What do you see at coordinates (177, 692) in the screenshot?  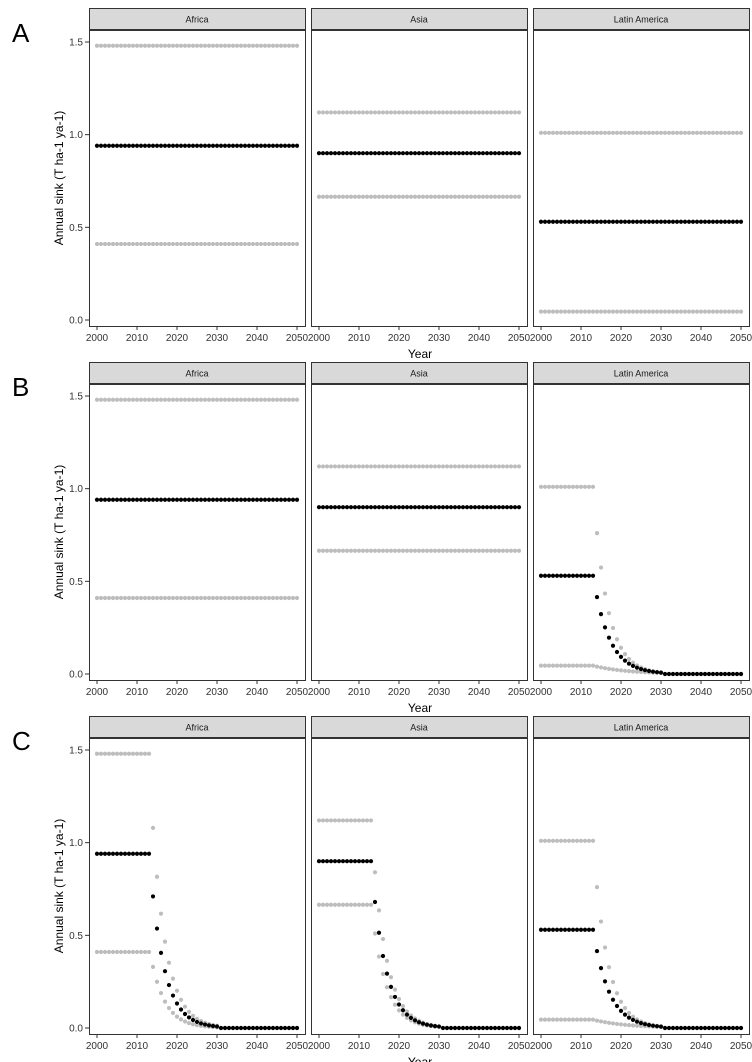 I see `x-tick-label: 2020` at bounding box center [177, 692].